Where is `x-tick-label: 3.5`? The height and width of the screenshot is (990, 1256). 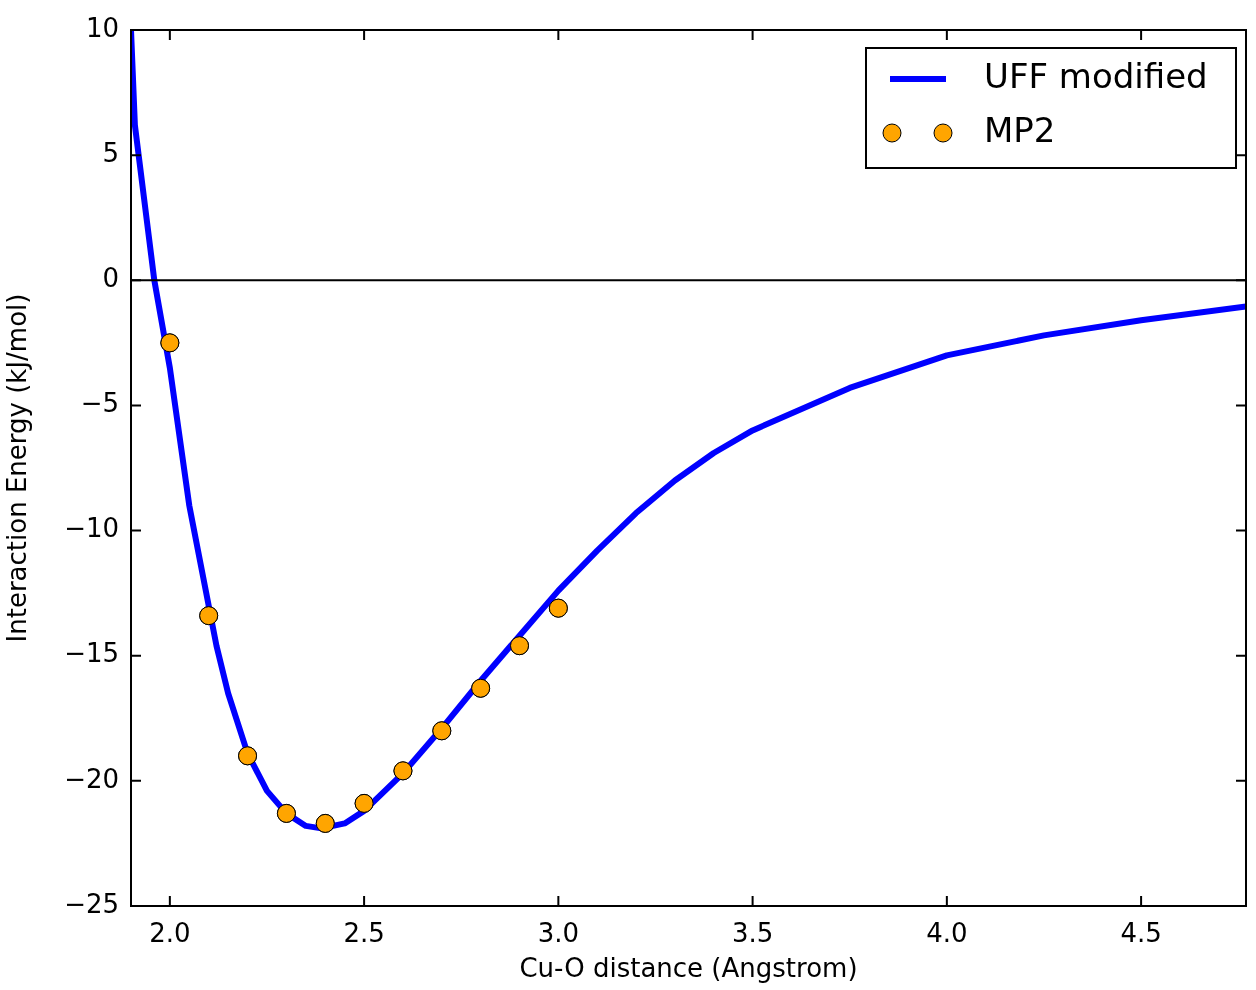
x-tick-label: 3.5 is located at coordinates (752, 933).